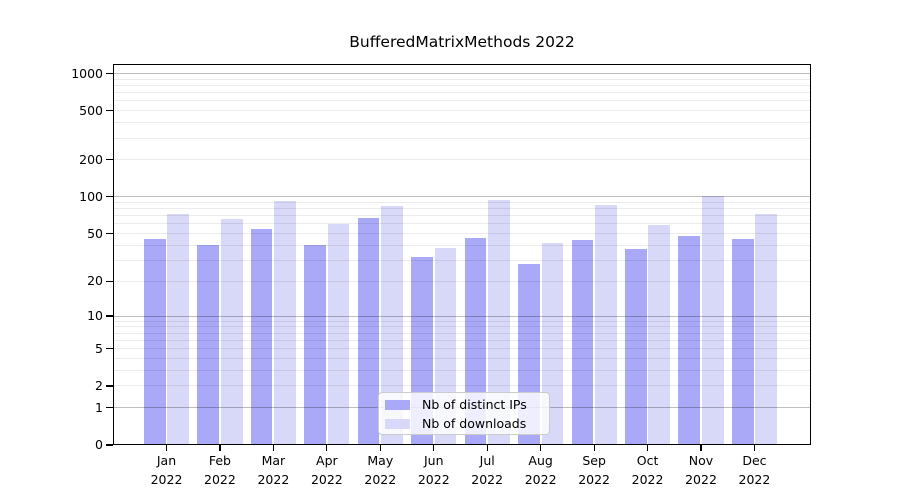 The image size is (900, 500). Describe the element at coordinates (91, 196) in the screenshot. I see `y-tick-label: 100` at that location.